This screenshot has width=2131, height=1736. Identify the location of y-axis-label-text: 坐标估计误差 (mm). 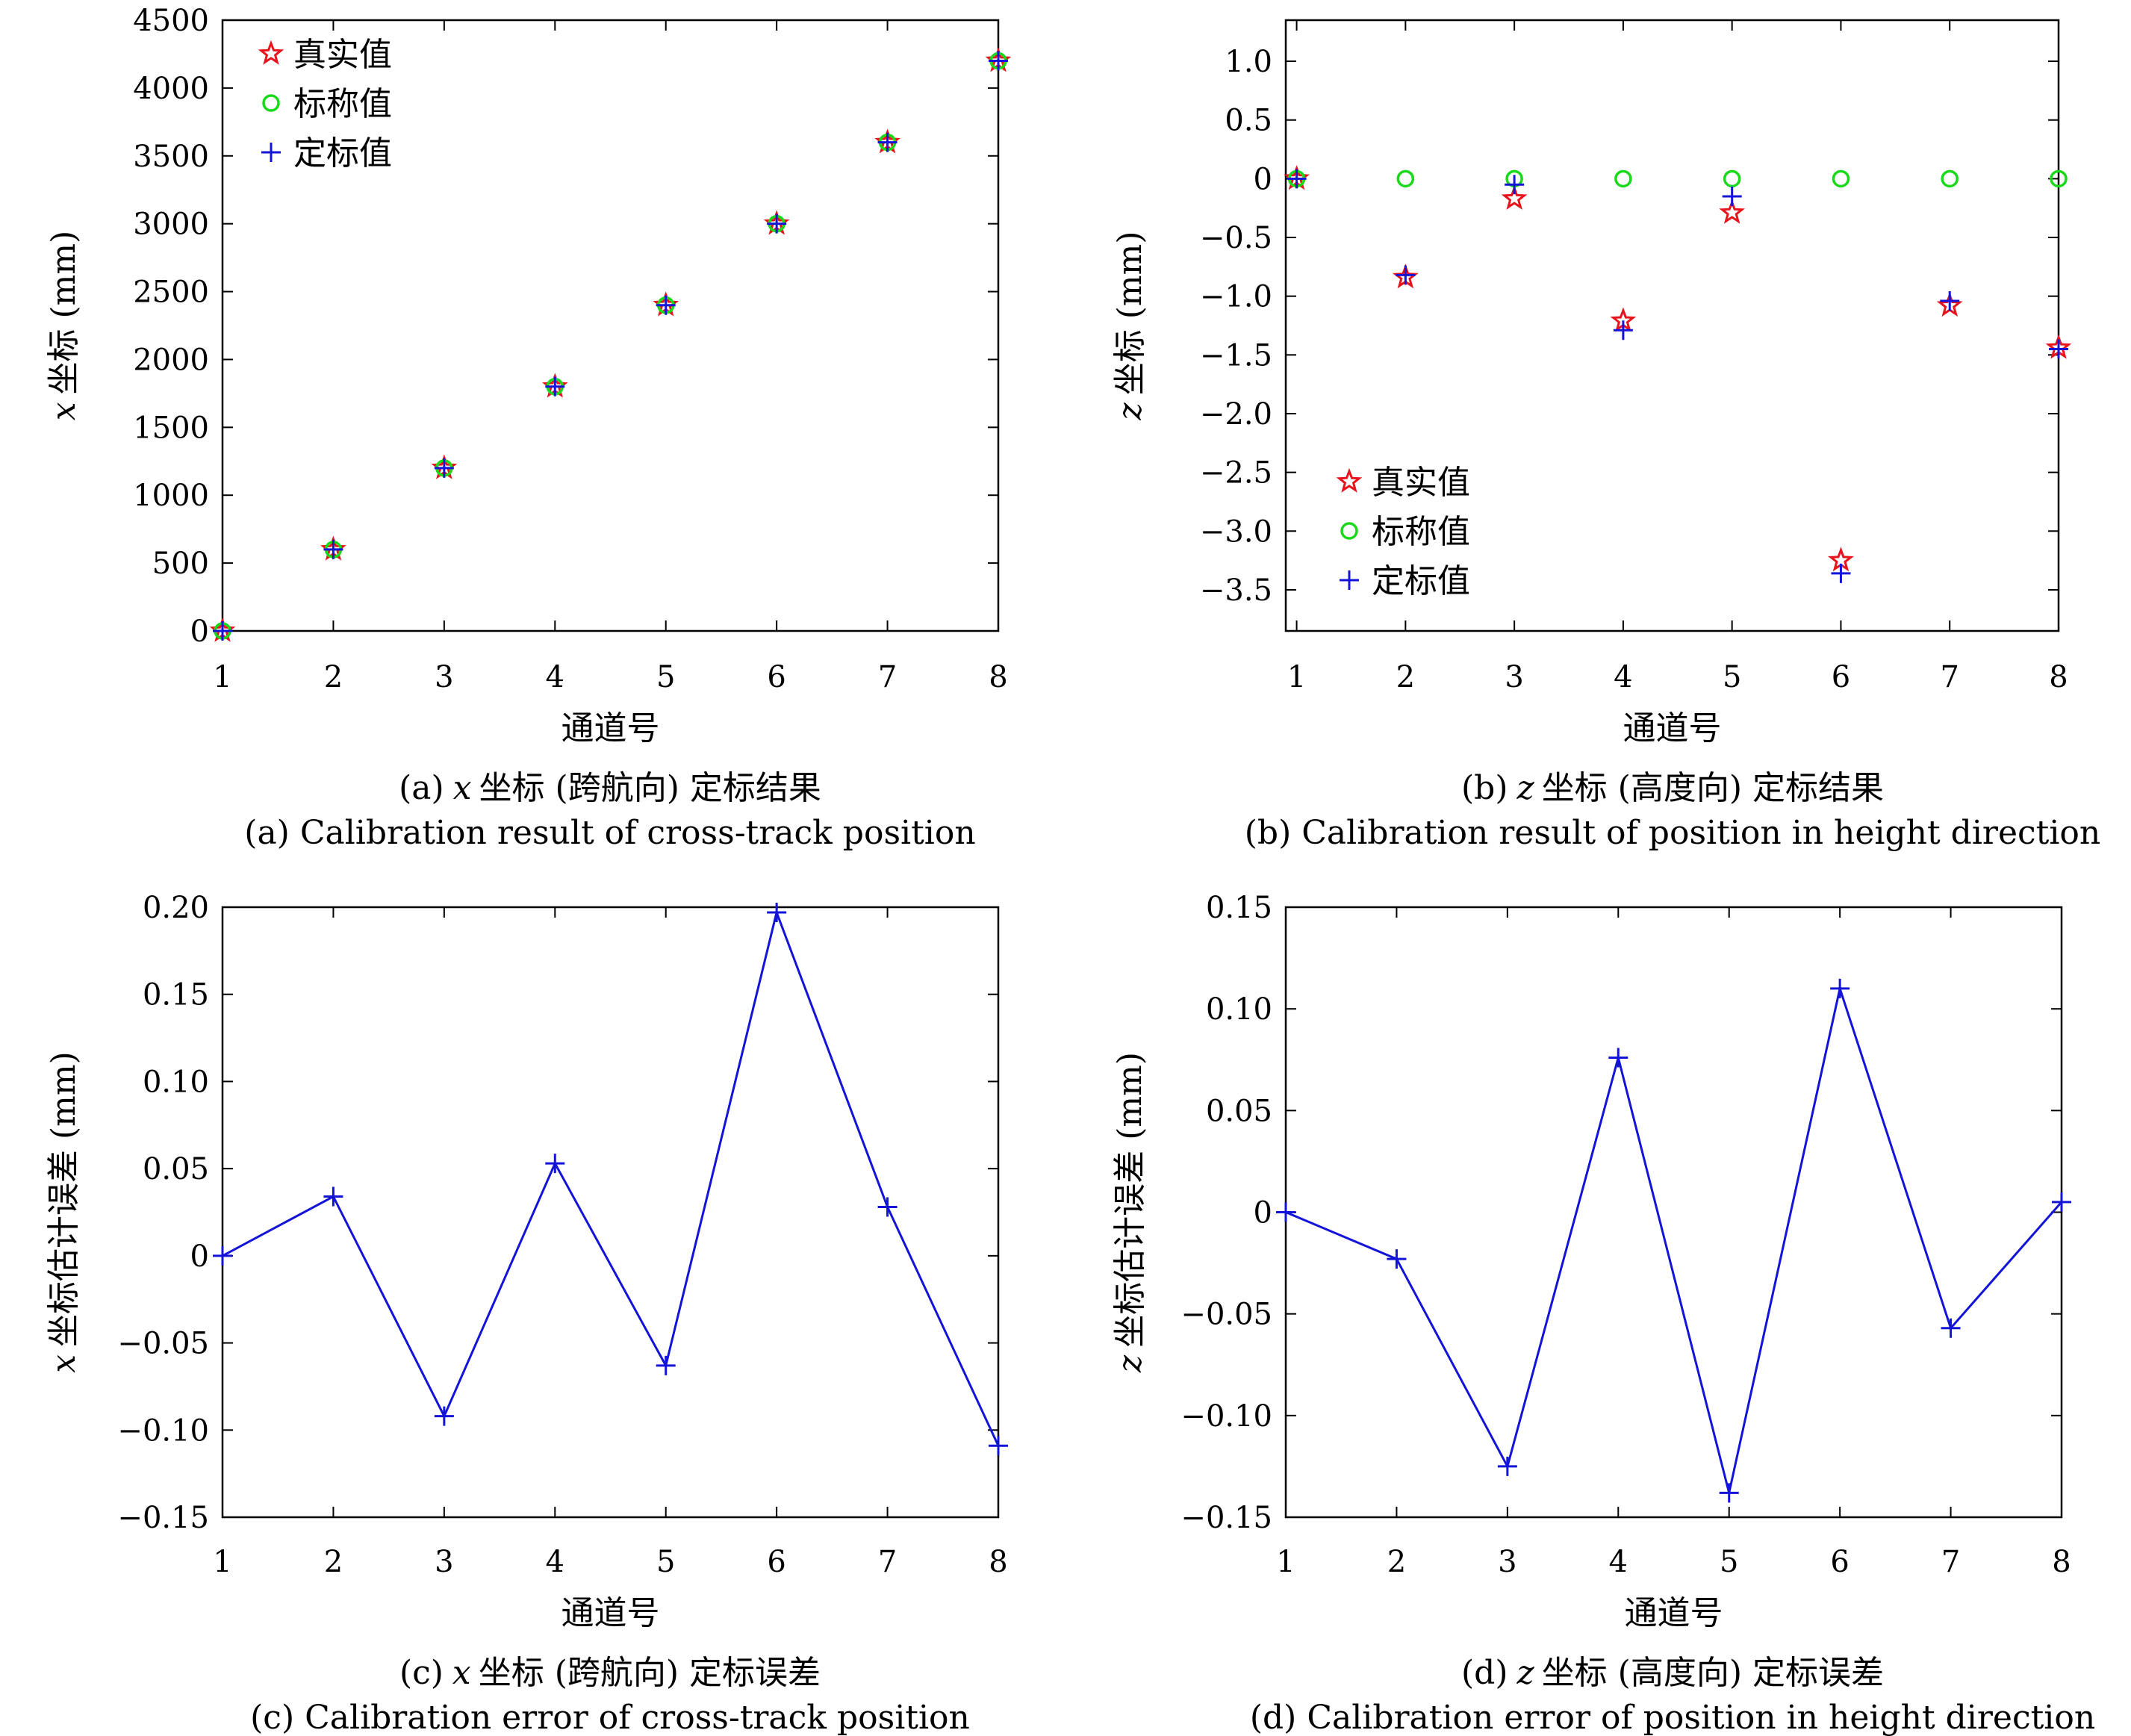
(64, 1199).